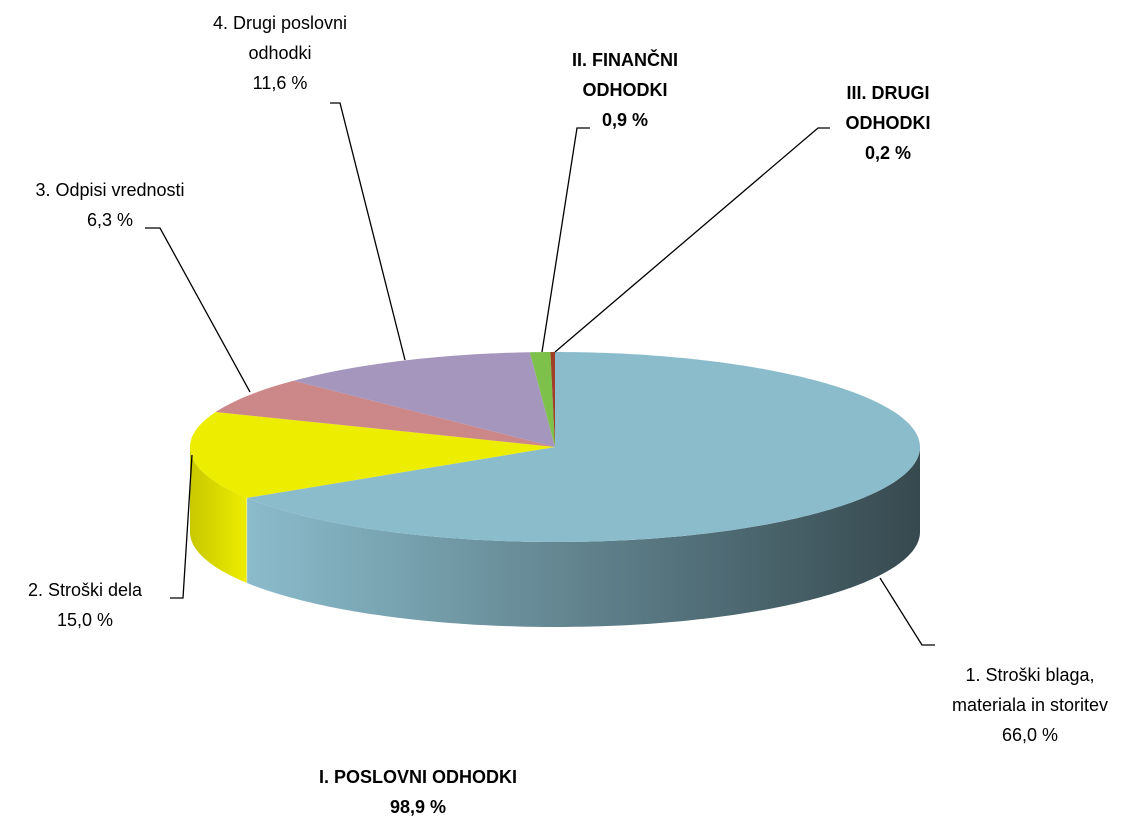 Image resolution: width=1144 pixels, height=817 pixels. What do you see at coordinates (85, 590) in the screenshot?
I see `slice-label: 2. Stroški dela` at bounding box center [85, 590].